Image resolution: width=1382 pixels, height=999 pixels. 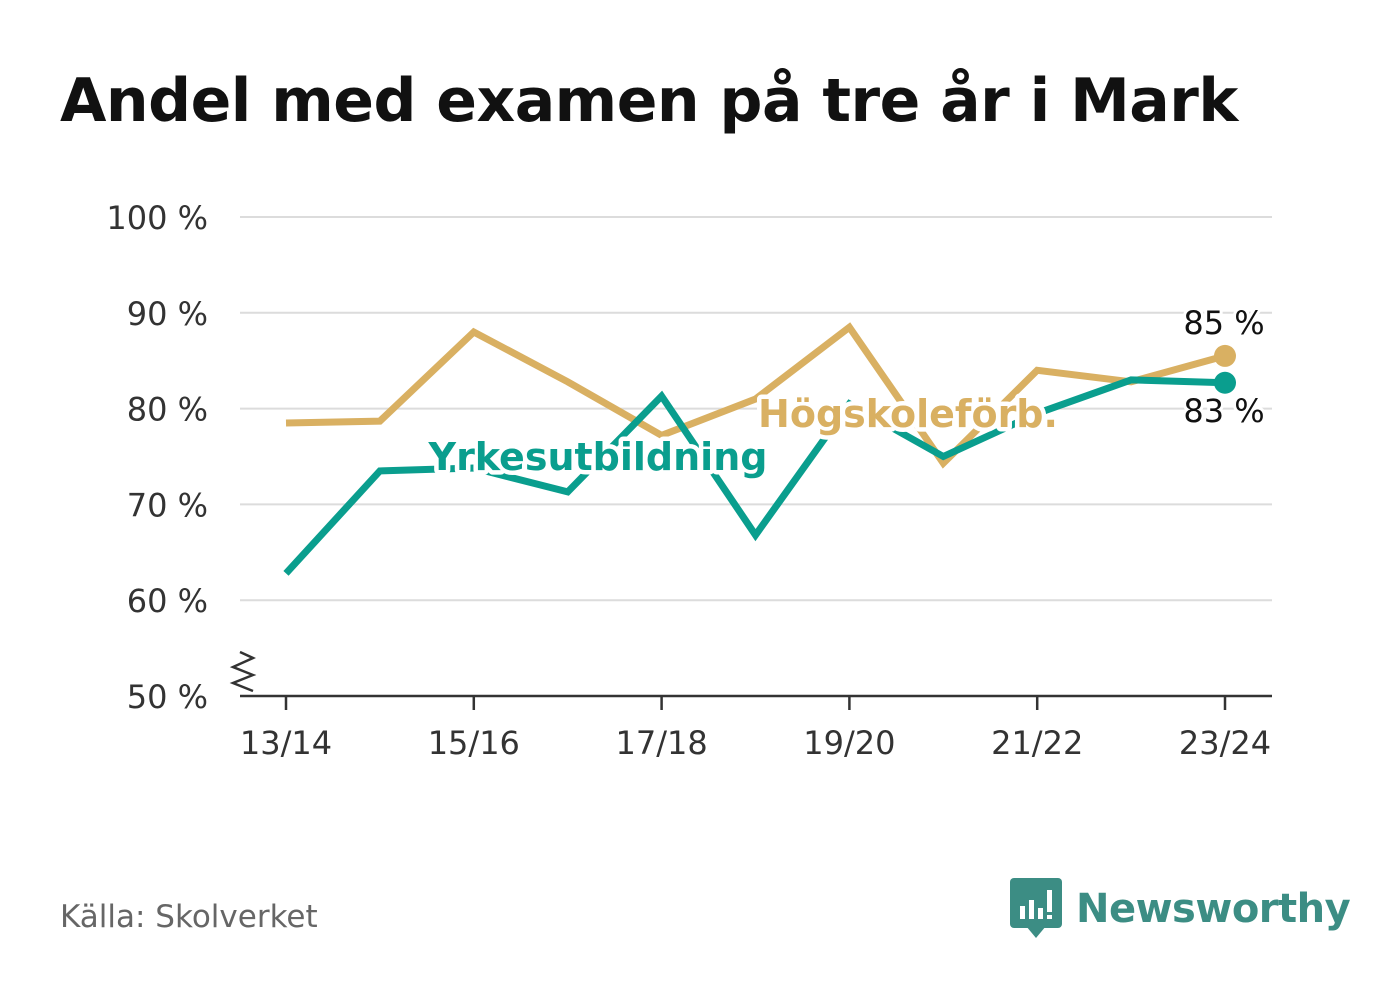 I want to click on y-tick-label: 90 %, so click(x=167, y=314).